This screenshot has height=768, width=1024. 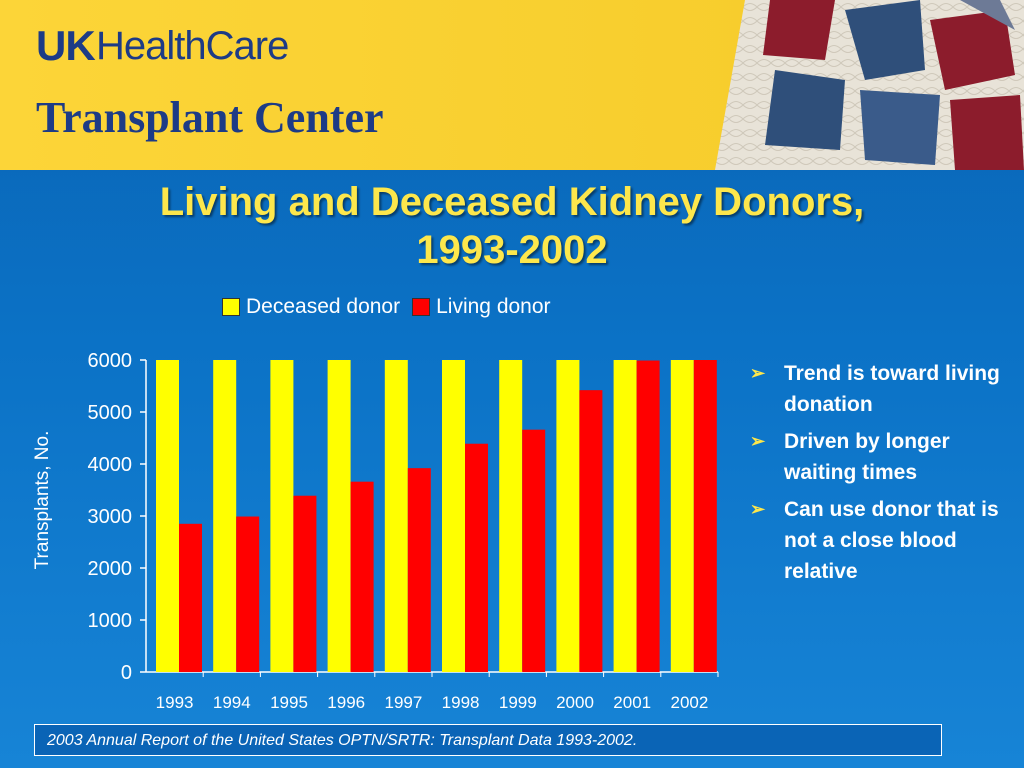 I want to click on x-tick-label: 2000, so click(x=575, y=702).